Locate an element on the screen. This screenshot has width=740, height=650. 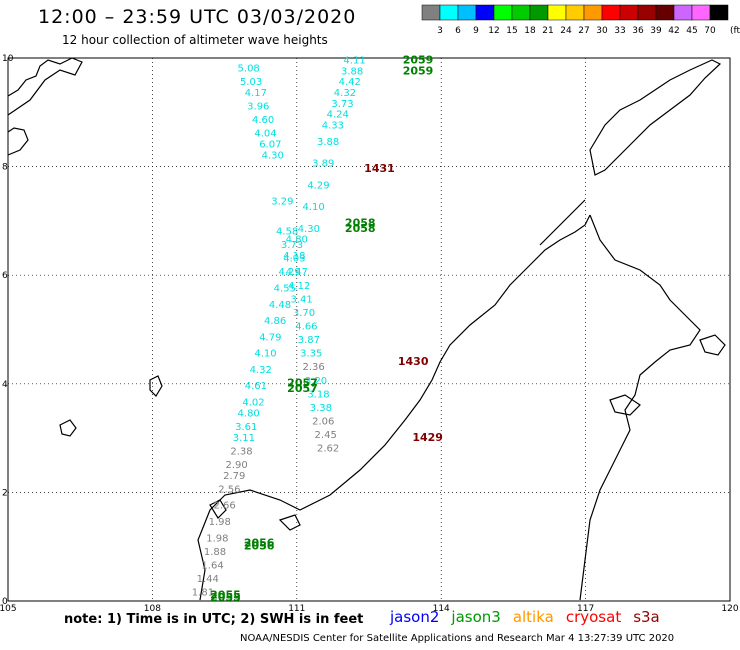
swh-value-b: 4.55 is located at coordinates (285, 288).